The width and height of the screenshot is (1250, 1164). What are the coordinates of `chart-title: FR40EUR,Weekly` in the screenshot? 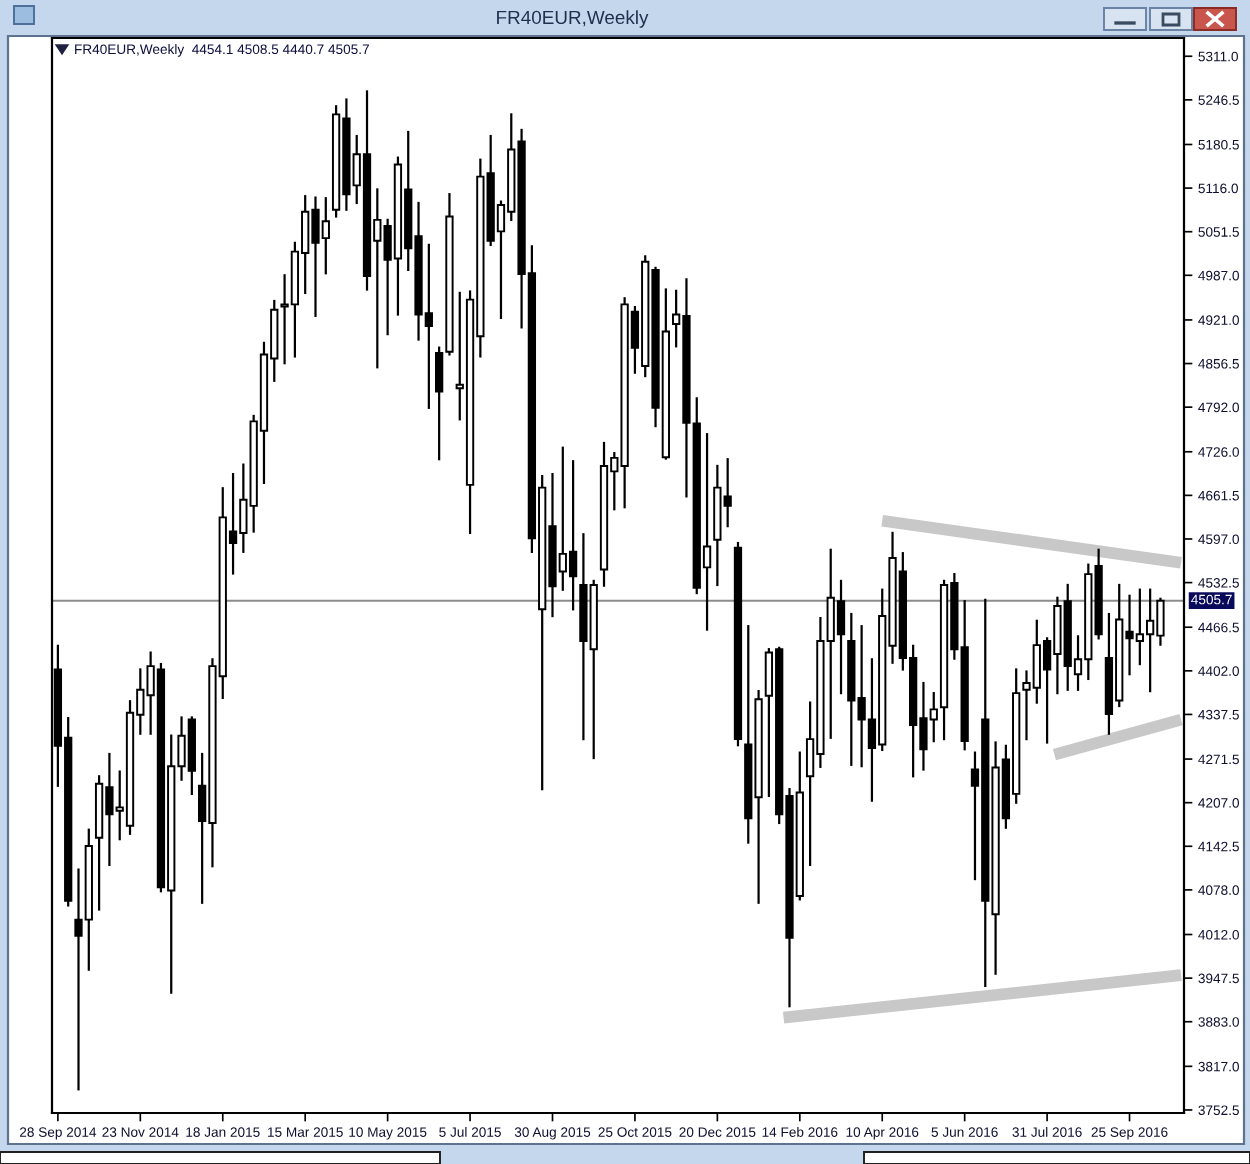 It's located at (573, 19).